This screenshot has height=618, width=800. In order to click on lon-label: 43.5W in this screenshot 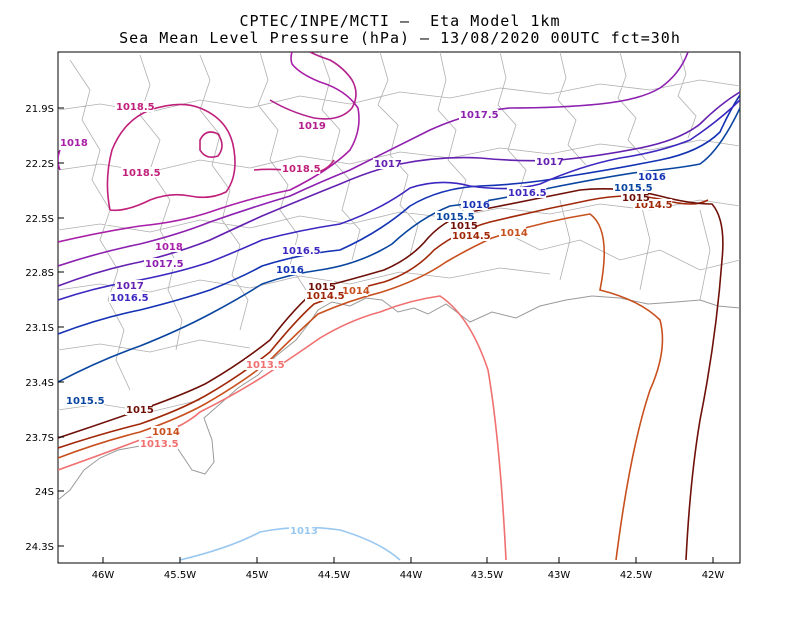, I will do `click(487, 575)`.